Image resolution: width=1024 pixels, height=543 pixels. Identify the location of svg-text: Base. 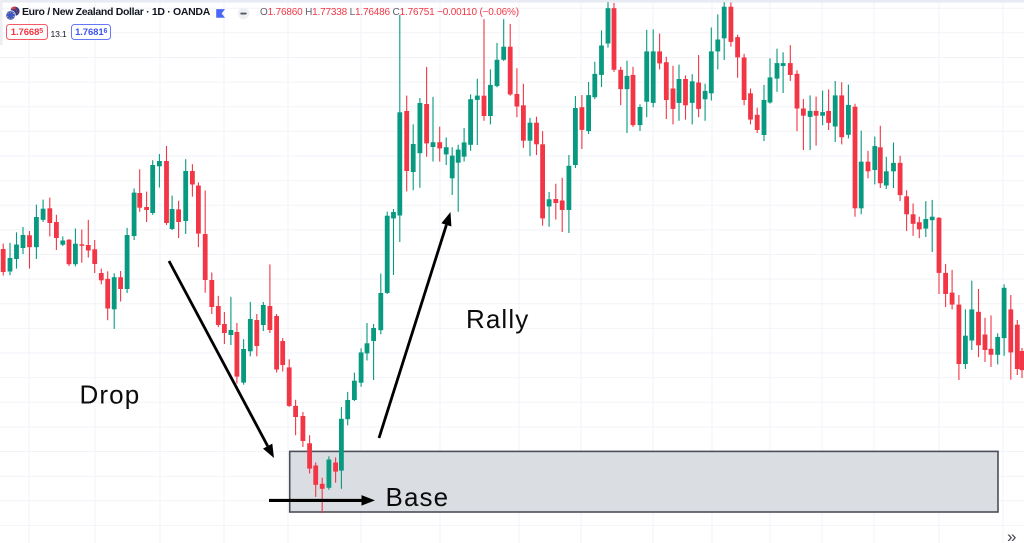
(418, 497).